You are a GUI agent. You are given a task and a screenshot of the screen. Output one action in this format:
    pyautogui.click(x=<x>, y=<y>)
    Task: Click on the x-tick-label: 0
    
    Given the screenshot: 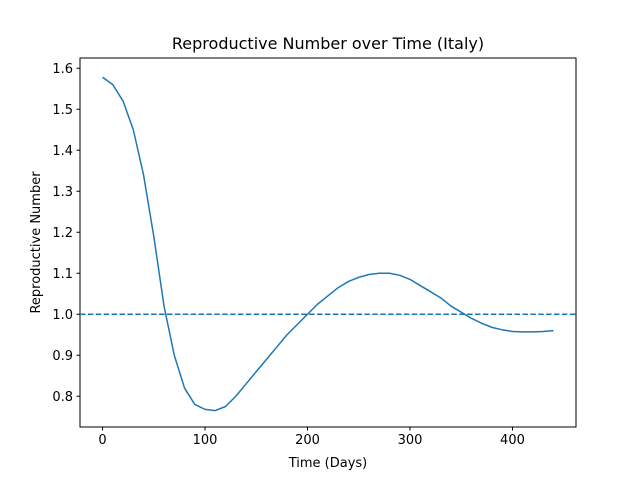 What is the action you would take?
    pyautogui.click(x=102, y=440)
    